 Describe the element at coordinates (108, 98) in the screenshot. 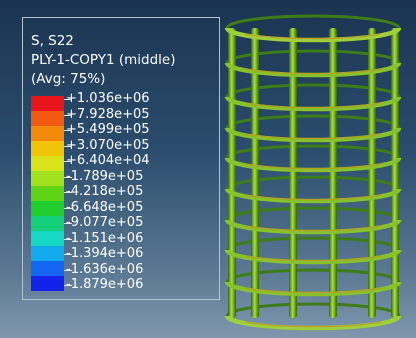

I see `scale-tick-label: +1.036e+06` at that location.